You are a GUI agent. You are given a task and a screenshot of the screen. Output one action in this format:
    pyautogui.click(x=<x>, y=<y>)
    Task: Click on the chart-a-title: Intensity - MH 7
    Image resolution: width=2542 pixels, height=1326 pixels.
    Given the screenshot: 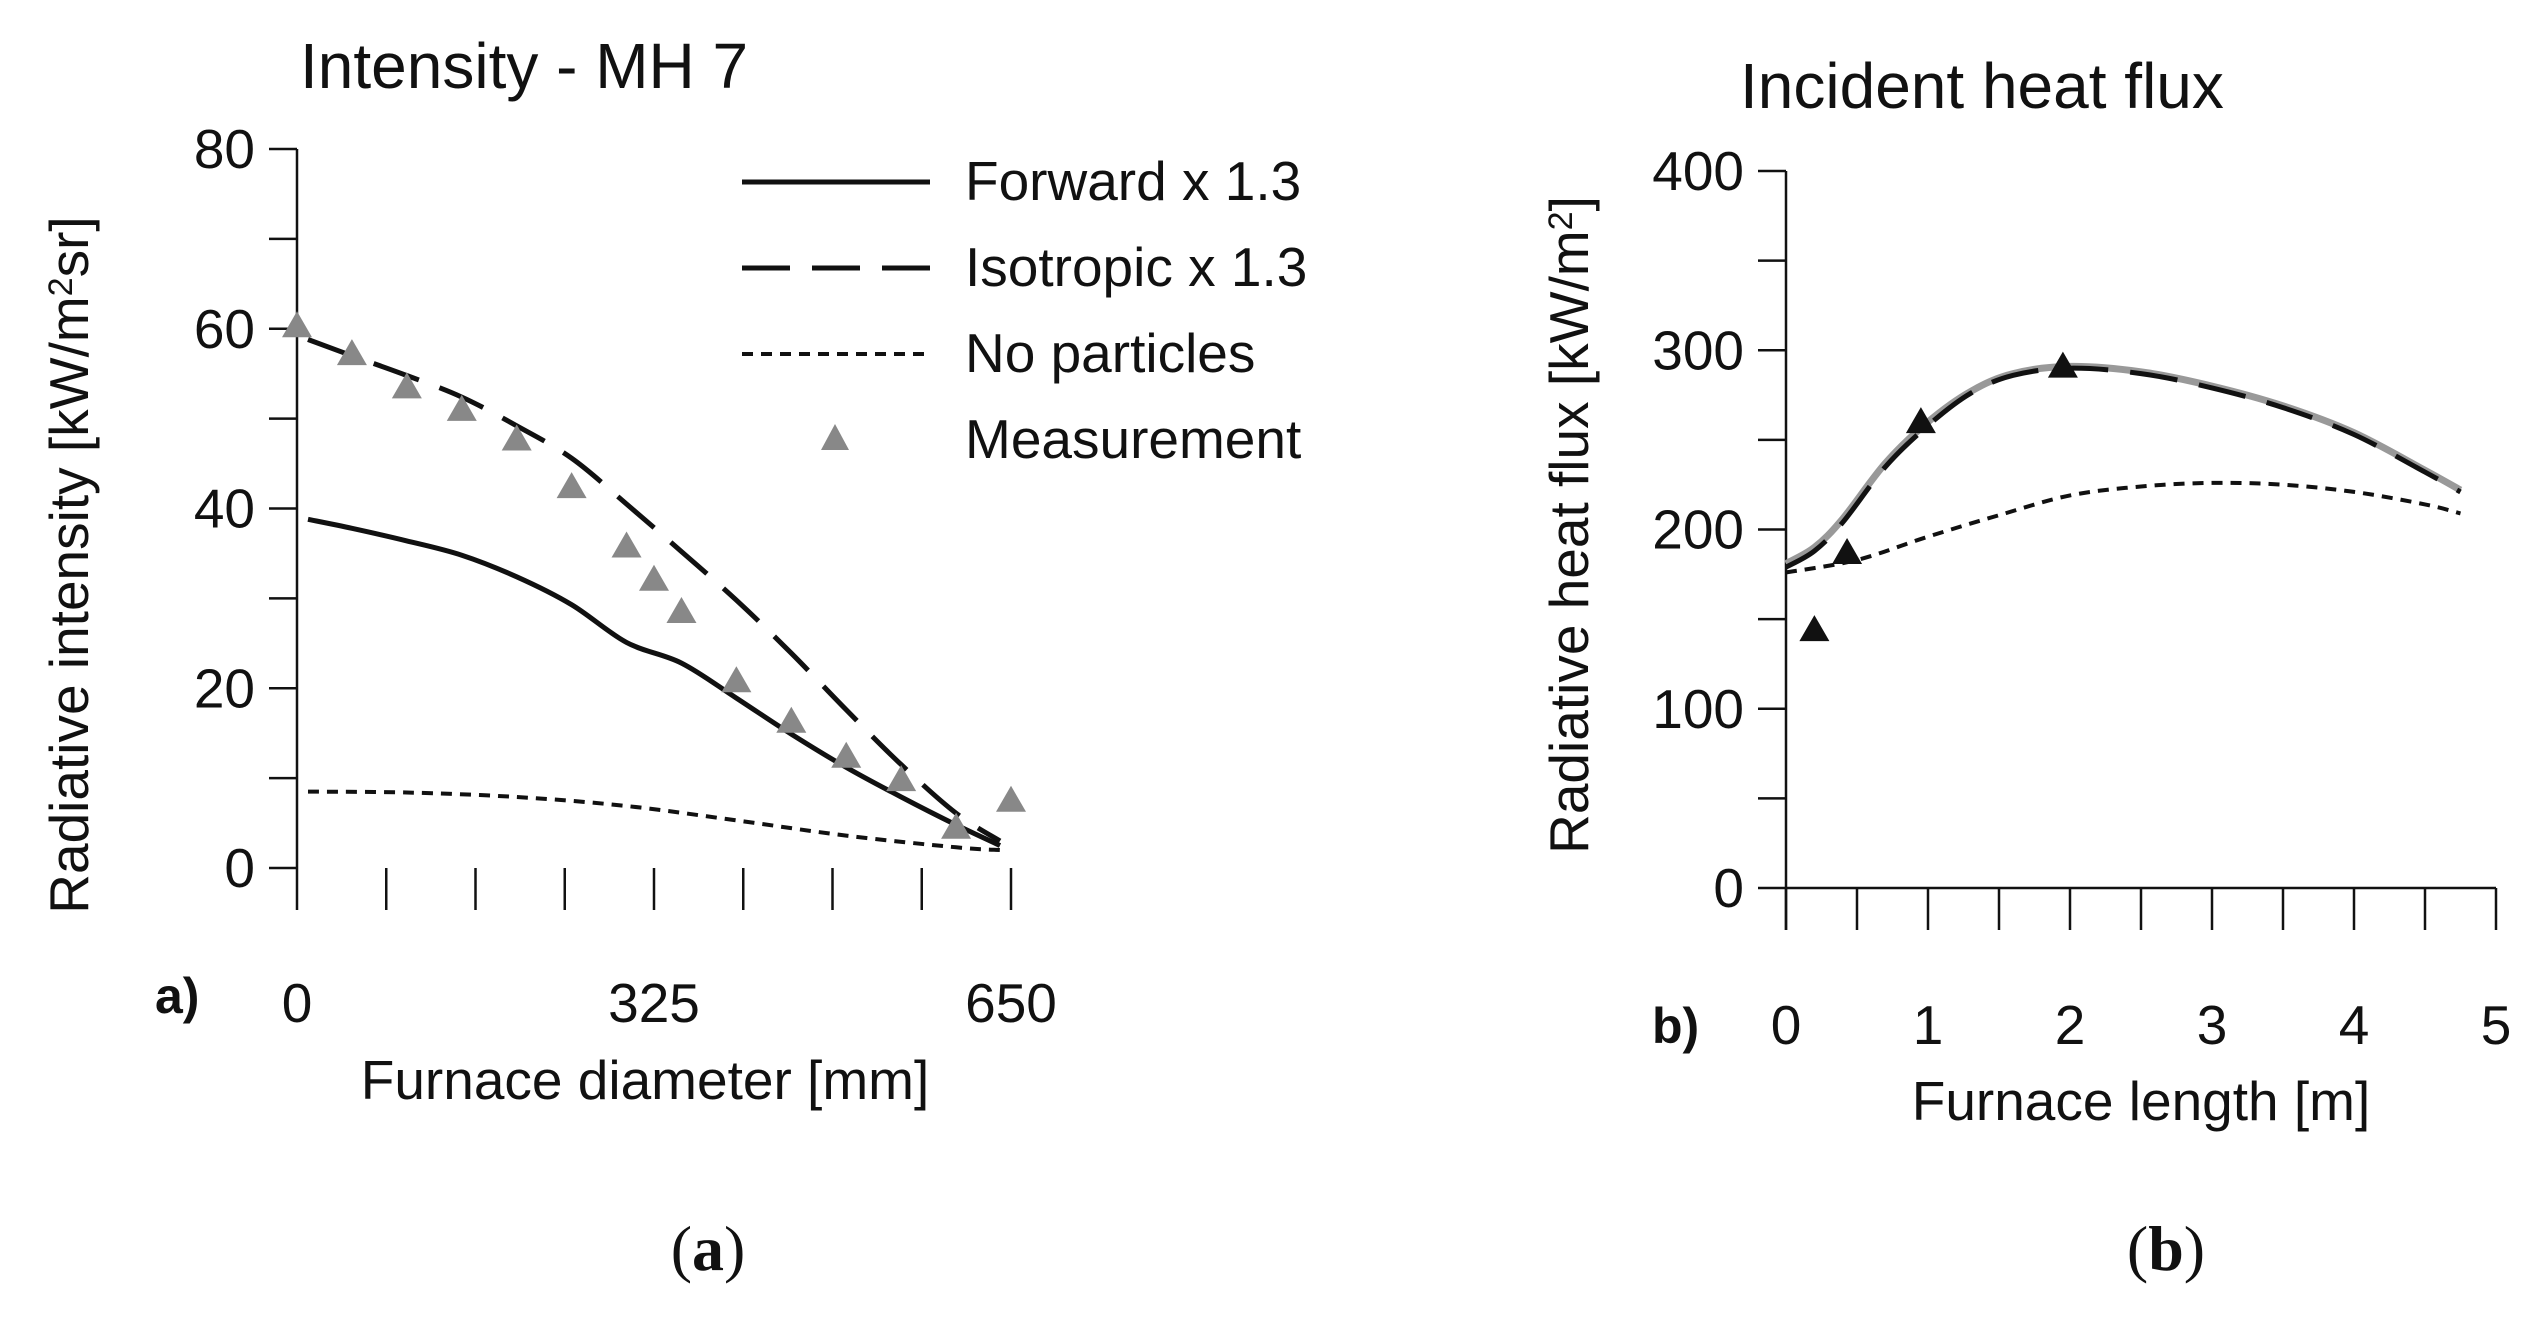 What is the action you would take?
    pyautogui.click(x=524, y=66)
    